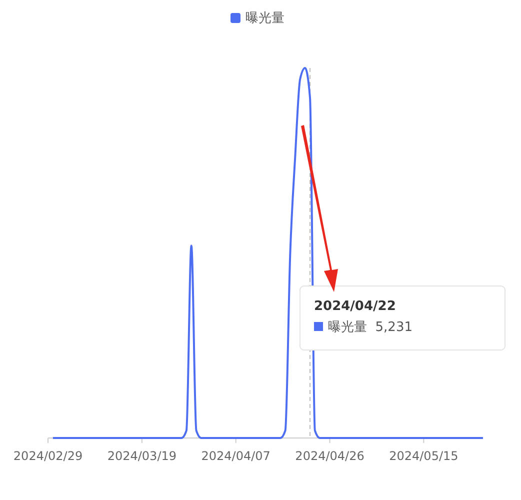 The width and height of the screenshot is (521, 500). I want to click on x-tick-label: 2024/02/29, so click(48, 456).